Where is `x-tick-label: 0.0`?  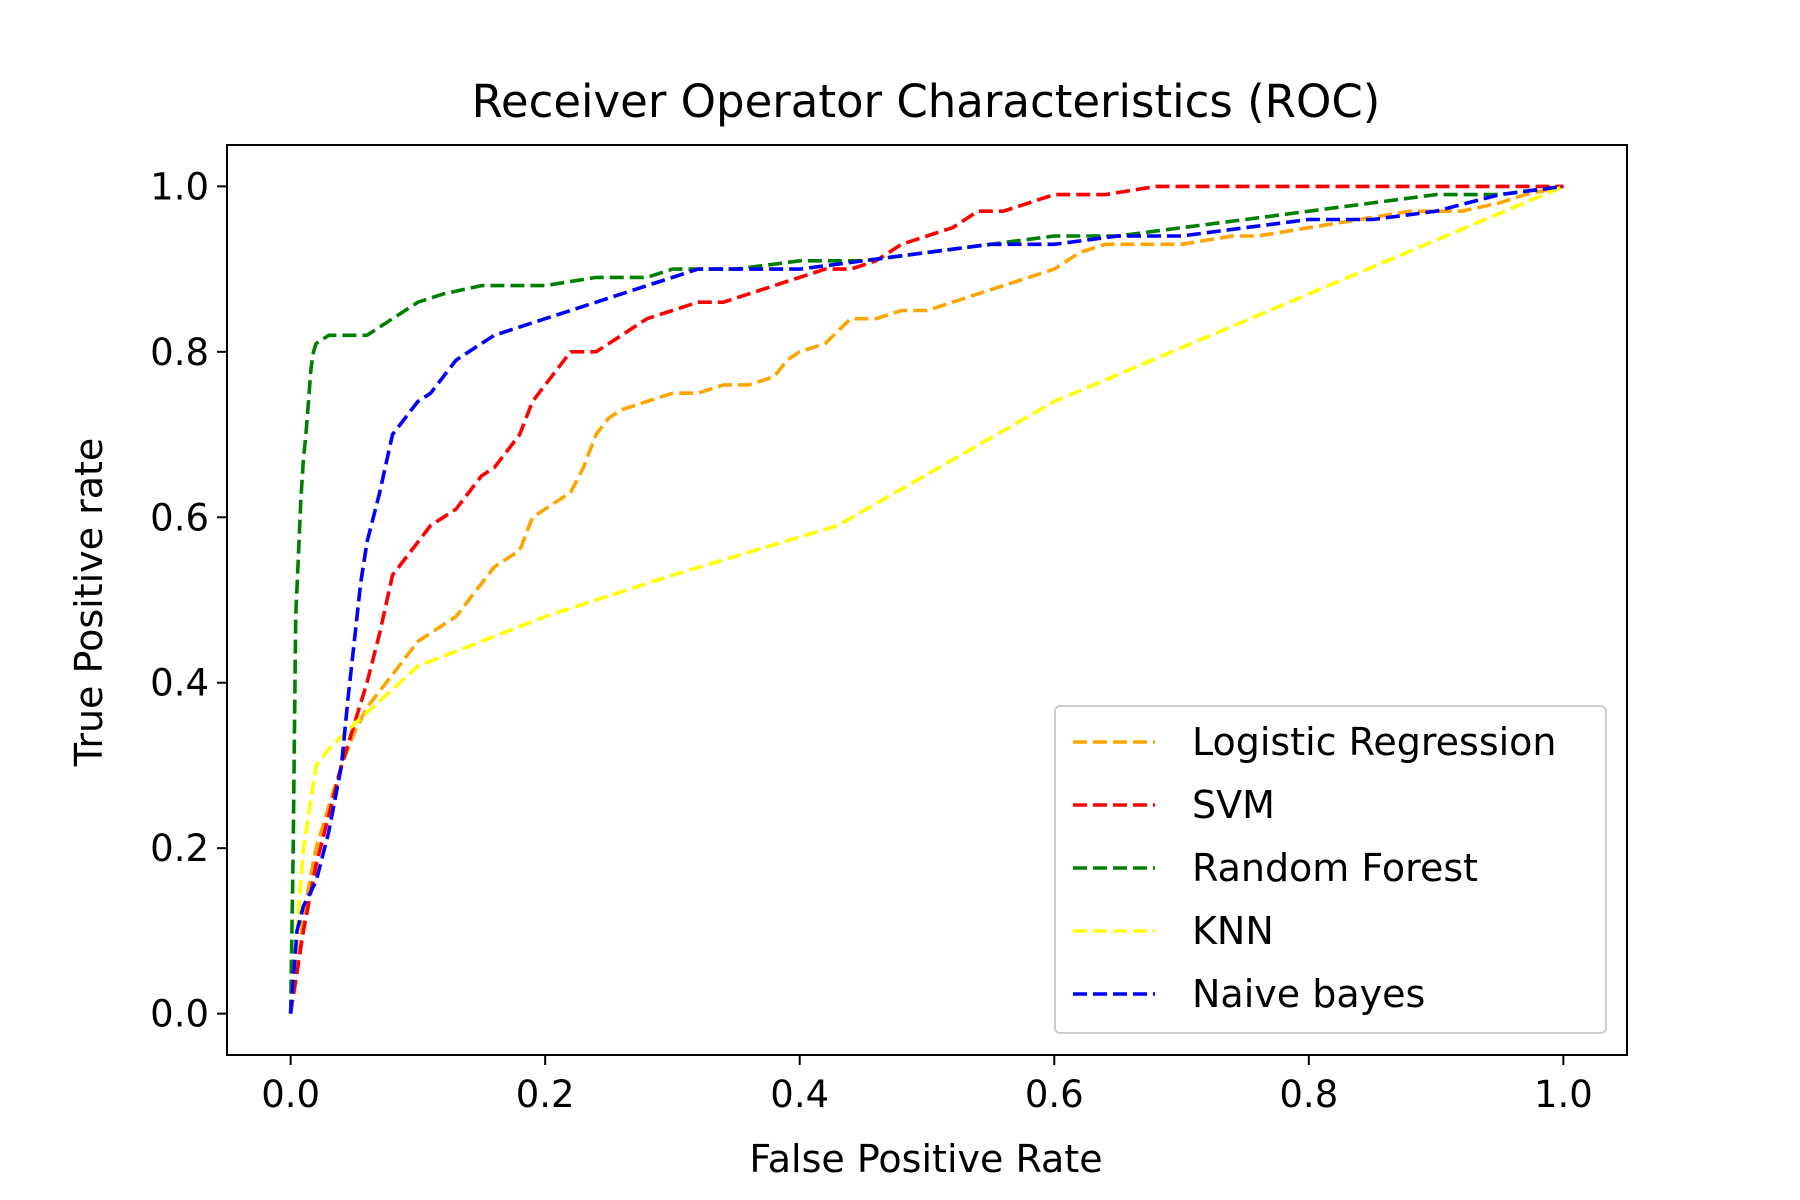
x-tick-label: 0.0 is located at coordinates (290, 1094).